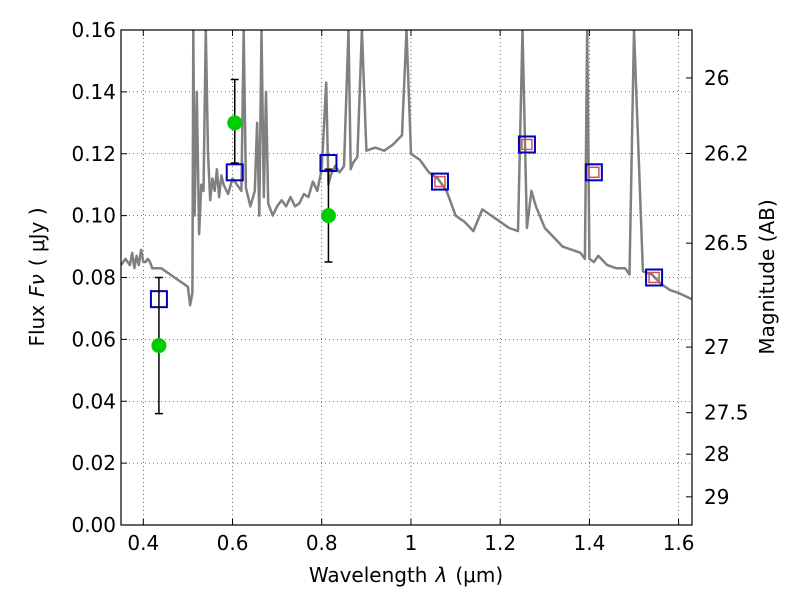 This screenshot has width=800, height=600. I want to click on y-axis-label-part: Flux, so click(37, 326).